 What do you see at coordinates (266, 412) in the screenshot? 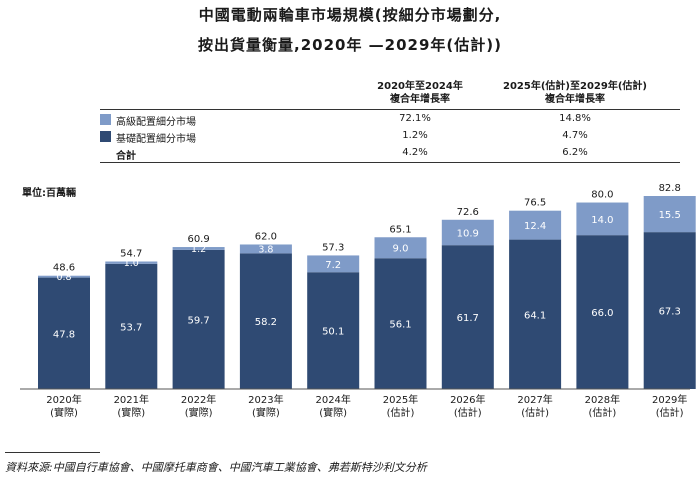
I see `x-subtick-3: (實際)` at bounding box center [266, 412].